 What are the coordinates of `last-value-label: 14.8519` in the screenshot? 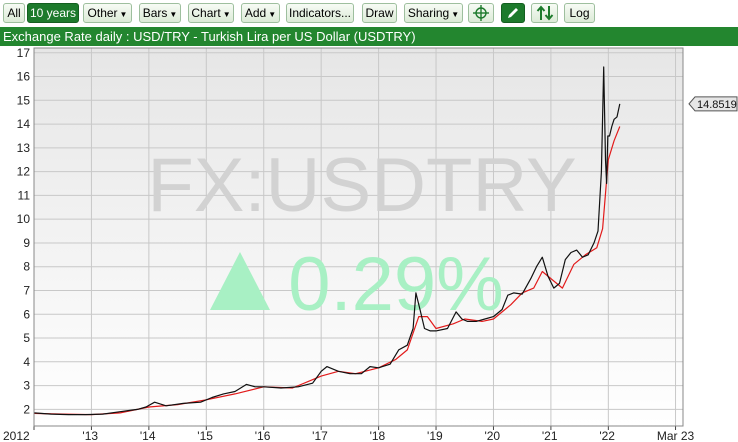 It's located at (713, 104).